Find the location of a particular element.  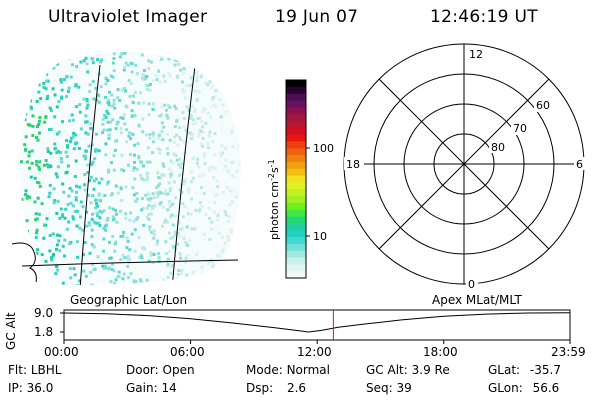

mlat-label-70: 70 is located at coordinates (520, 128).